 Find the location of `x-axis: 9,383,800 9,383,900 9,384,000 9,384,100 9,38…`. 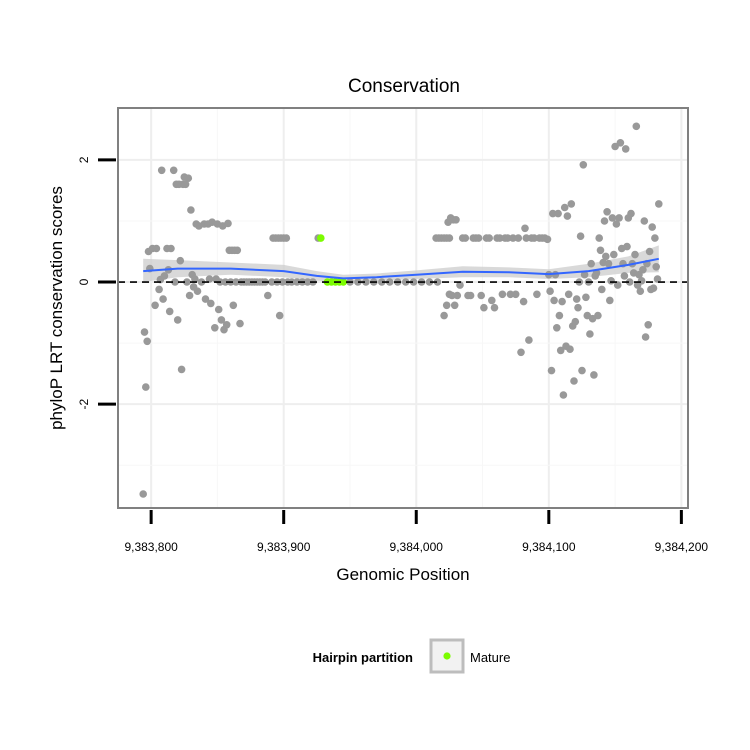

x-axis: 9,383,800 9,383,900 9,384,000 9,384,100 9,38… is located at coordinates (416, 532).